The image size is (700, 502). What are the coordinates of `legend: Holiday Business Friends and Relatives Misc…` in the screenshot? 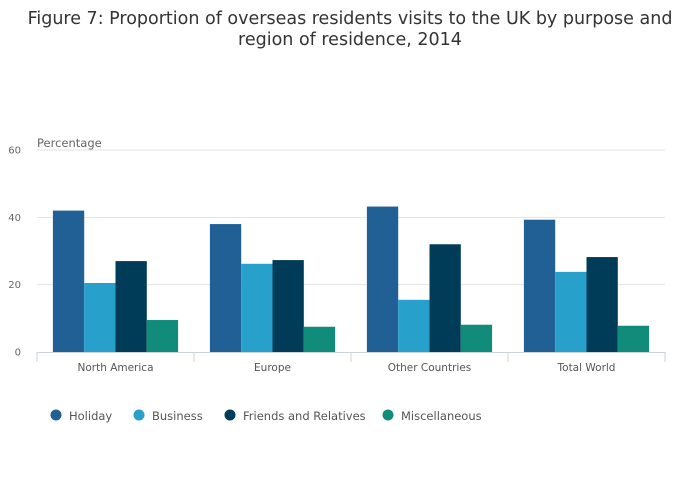 It's located at (266, 416).